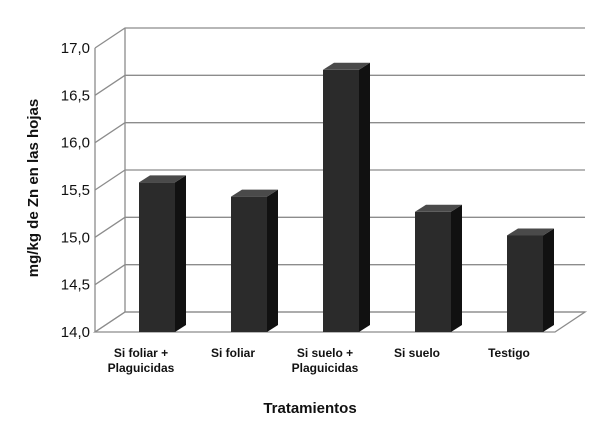 This screenshot has height=426, width=600. Describe the element at coordinates (509, 353) in the screenshot. I see `x-category-label: Testigo` at that location.